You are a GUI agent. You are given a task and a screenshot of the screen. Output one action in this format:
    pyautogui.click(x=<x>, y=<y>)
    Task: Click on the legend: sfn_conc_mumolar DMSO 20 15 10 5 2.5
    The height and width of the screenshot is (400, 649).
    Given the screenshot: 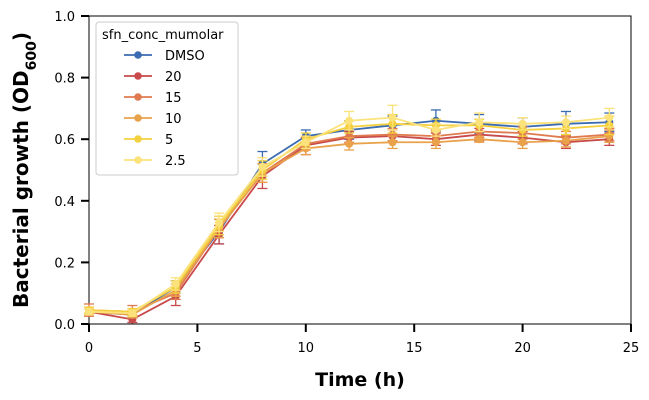 What is the action you would take?
    pyautogui.click(x=167, y=98)
    